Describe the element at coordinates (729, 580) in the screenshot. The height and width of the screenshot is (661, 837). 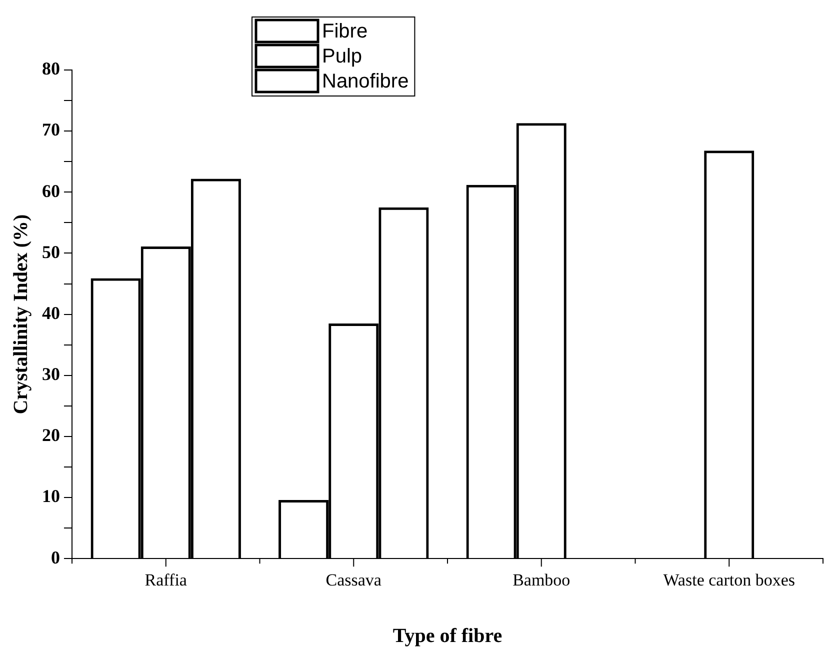
I see `x-tick-label: Waste carton boxes` at that location.